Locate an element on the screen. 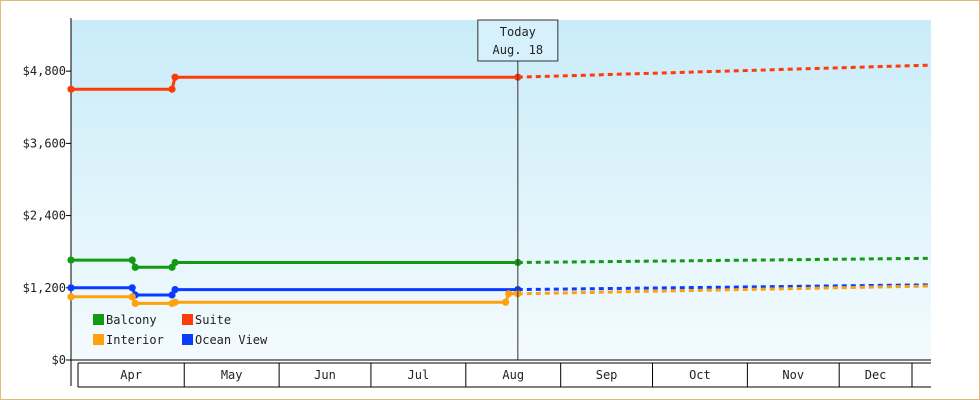 This screenshot has height=400, width=980. x-tick-label: Jul is located at coordinates (419, 375).